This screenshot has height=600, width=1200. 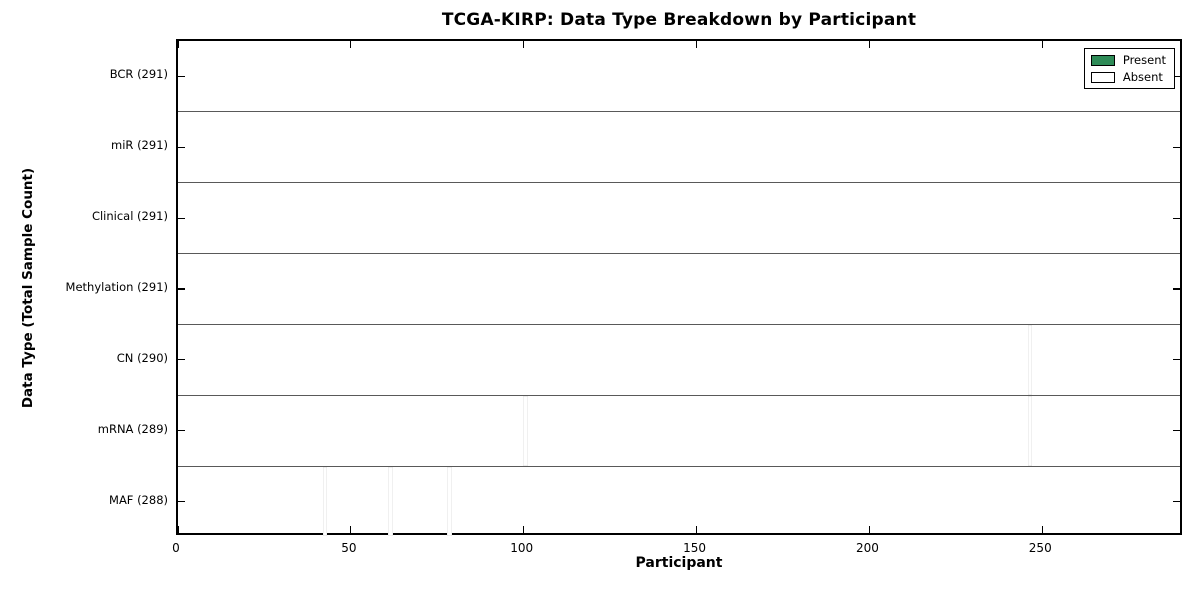 I want to click on legend-label: Present, so click(x=1144, y=60).